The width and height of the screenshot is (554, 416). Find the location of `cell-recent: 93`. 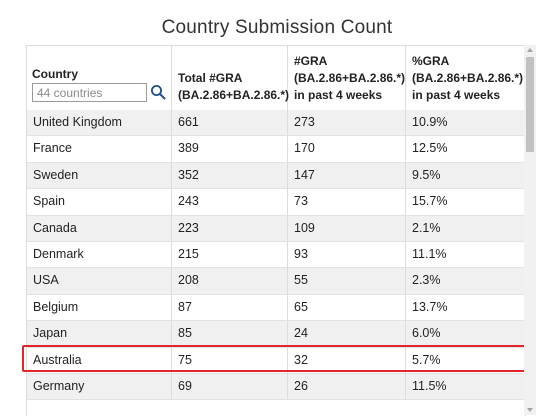

cell-recent: 93 is located at coordinates (347, 254).